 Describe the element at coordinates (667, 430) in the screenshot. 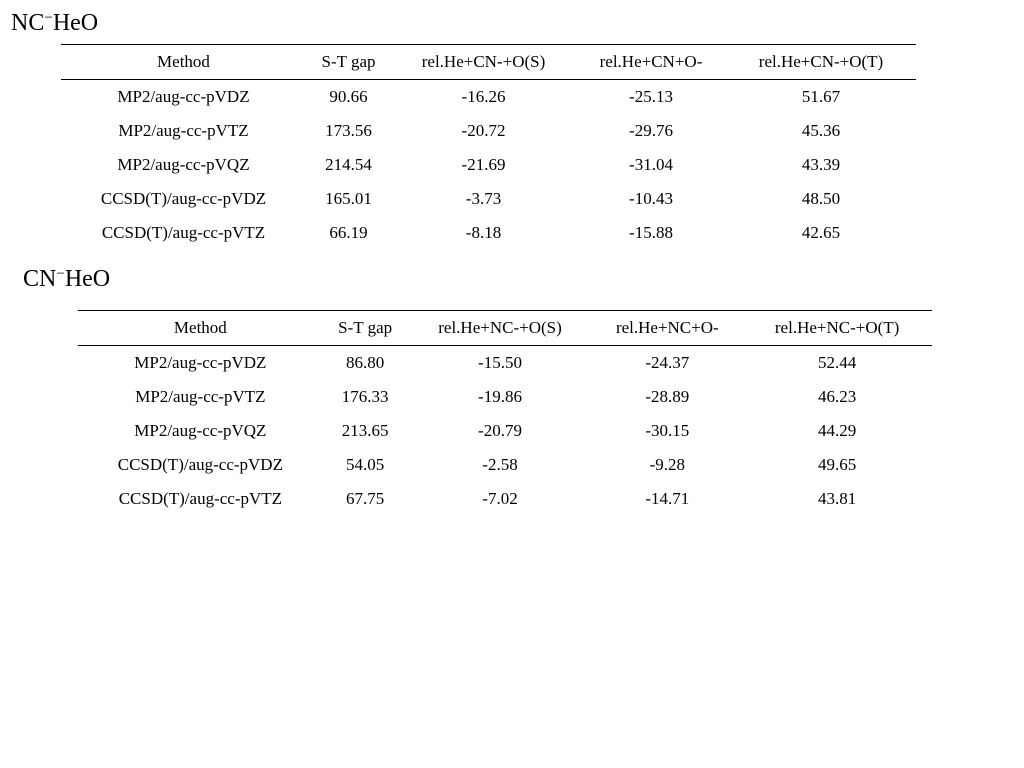

I see `rel-anion-o-cell: -30.15` at that location.